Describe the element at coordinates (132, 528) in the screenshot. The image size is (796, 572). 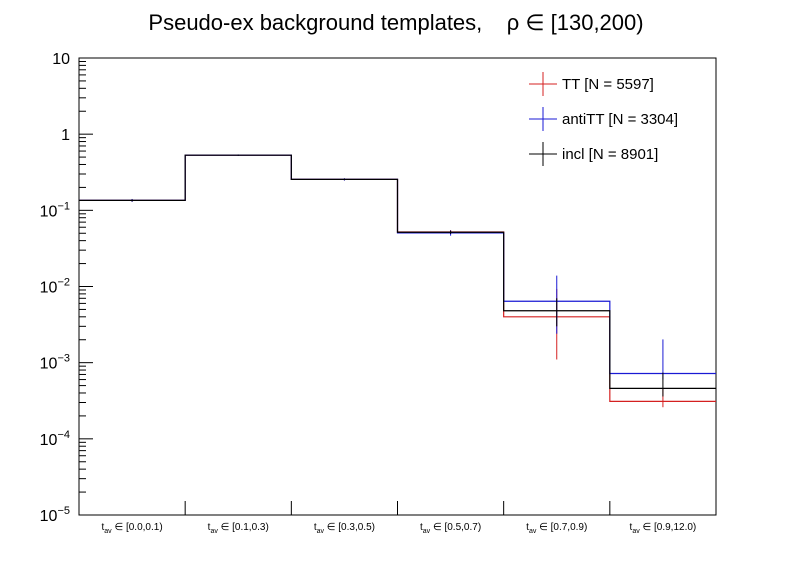
I see `x-tick-label: tav ∈ [0.0,0.1)` at that location.